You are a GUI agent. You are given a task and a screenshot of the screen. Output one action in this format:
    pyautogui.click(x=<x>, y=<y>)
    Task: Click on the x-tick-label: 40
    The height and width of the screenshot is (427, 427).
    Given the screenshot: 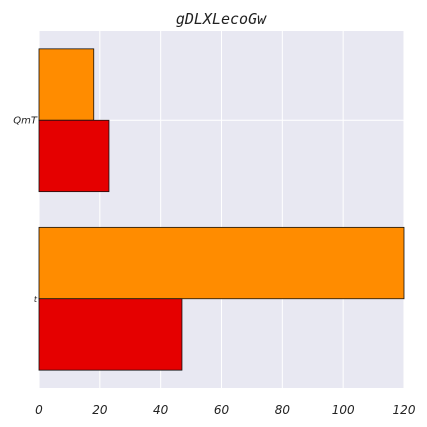 What is the action you would take?
    pyautogui.click(x=161, y=410)
    